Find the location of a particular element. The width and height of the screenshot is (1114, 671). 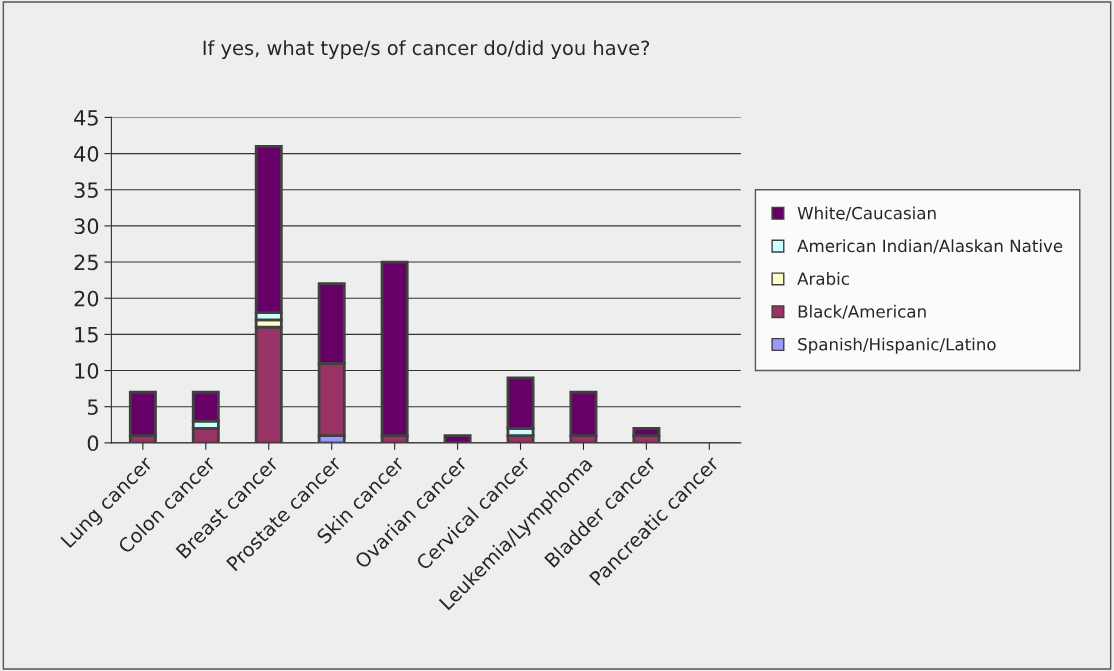

y-tick-label: 45 is located at coordinates (86, 118).